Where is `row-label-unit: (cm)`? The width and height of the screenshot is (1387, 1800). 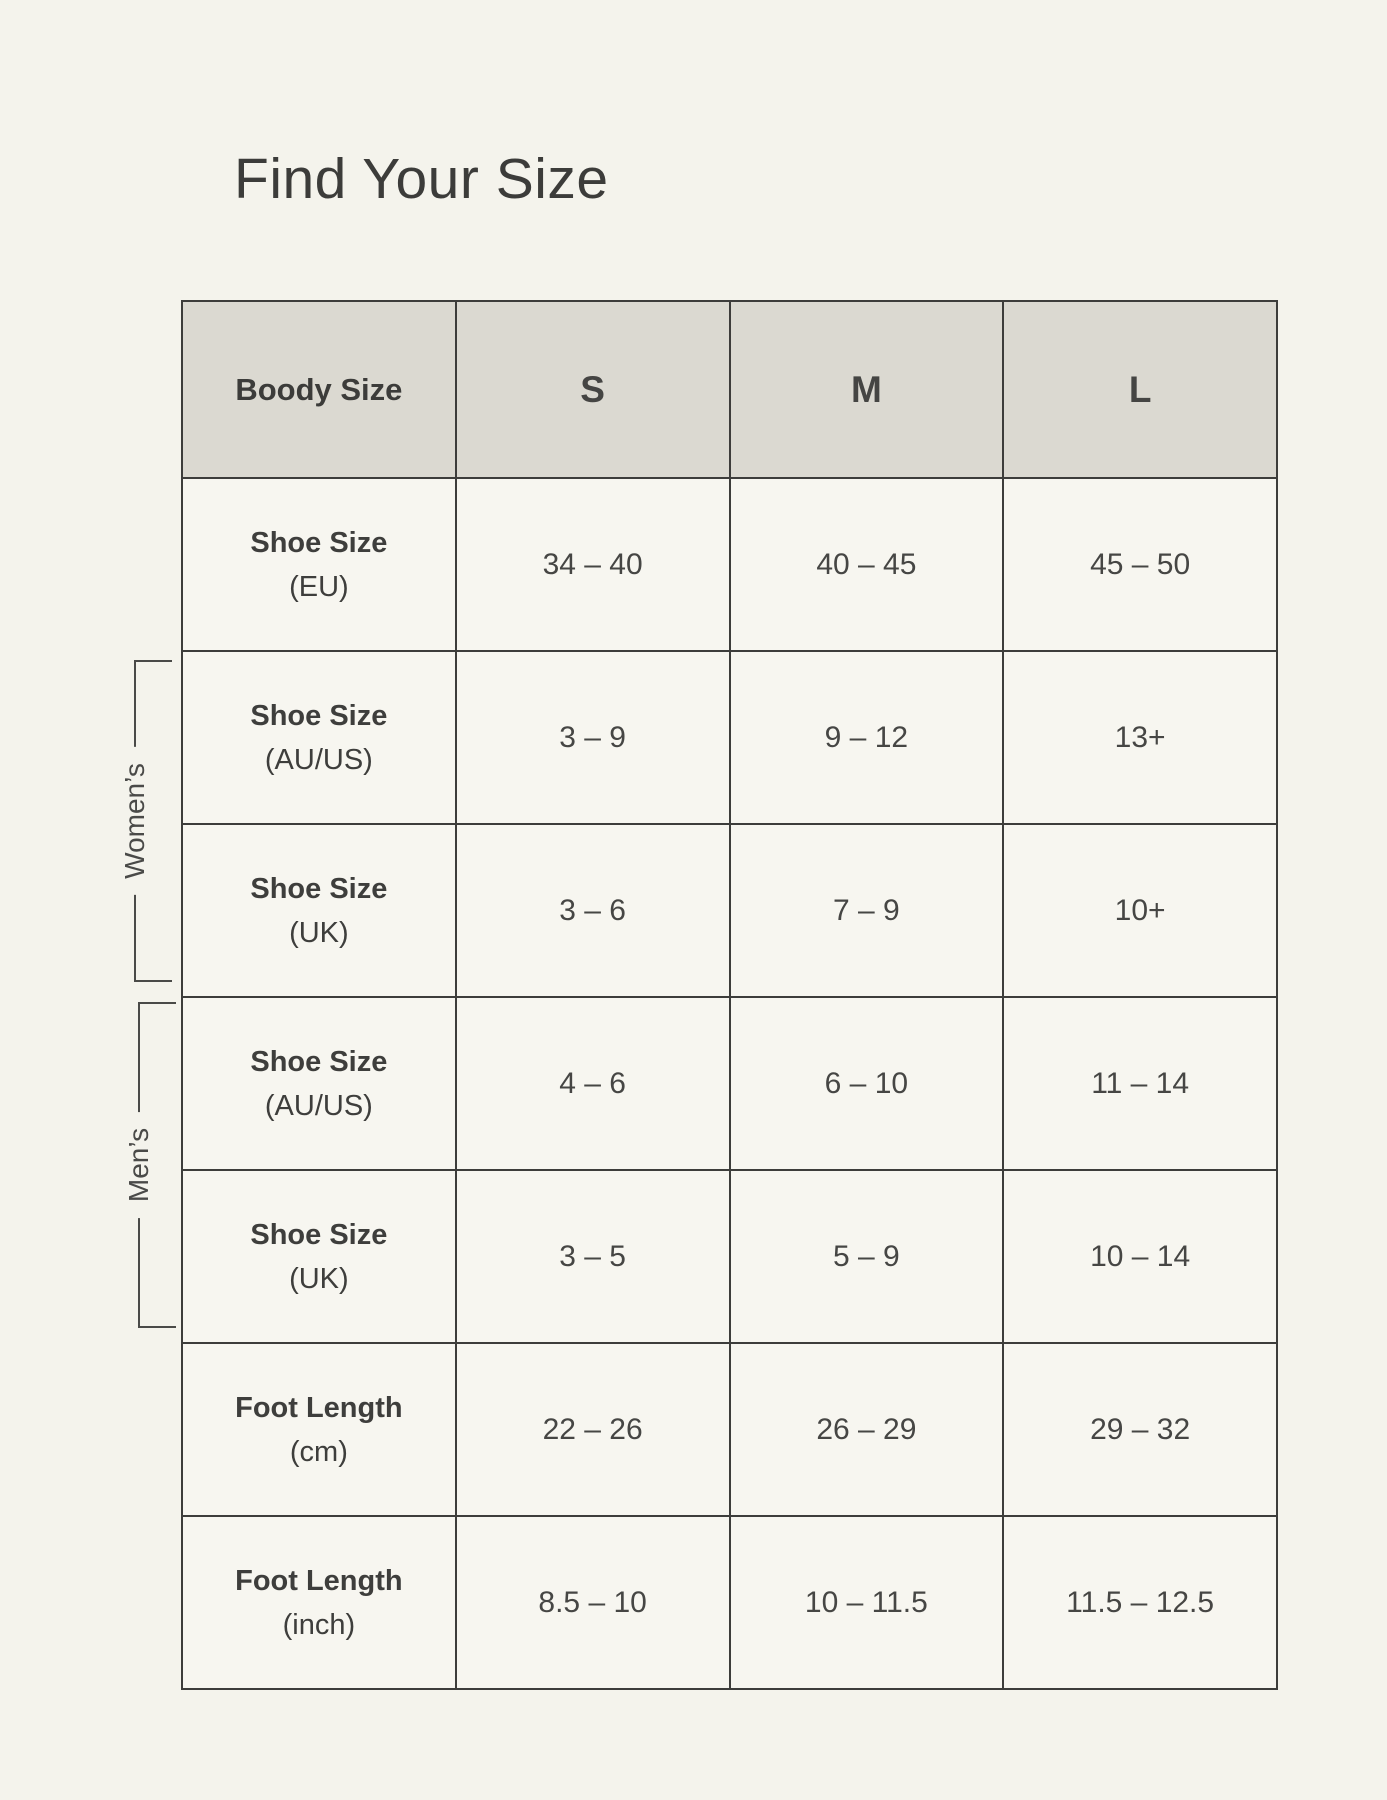 row-label-unit: (cm) is located at coordinates (318, 1451).